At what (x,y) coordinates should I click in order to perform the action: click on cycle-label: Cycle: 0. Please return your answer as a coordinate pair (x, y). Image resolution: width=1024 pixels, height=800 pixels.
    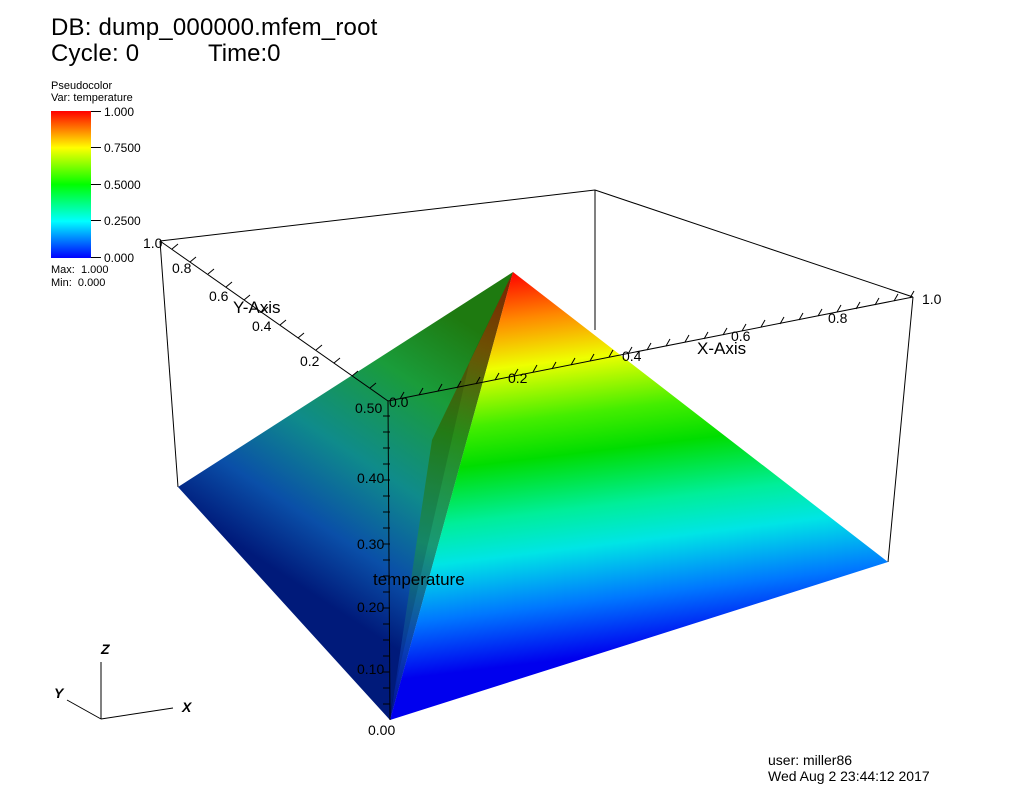
    Looking at the image, I should click on (95, 53).